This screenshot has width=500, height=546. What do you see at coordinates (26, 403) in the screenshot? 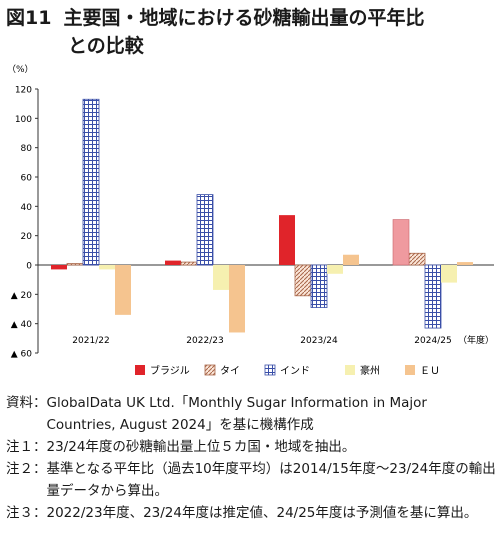
I see `note-label: 資料：` at bounding box center [26, 403].